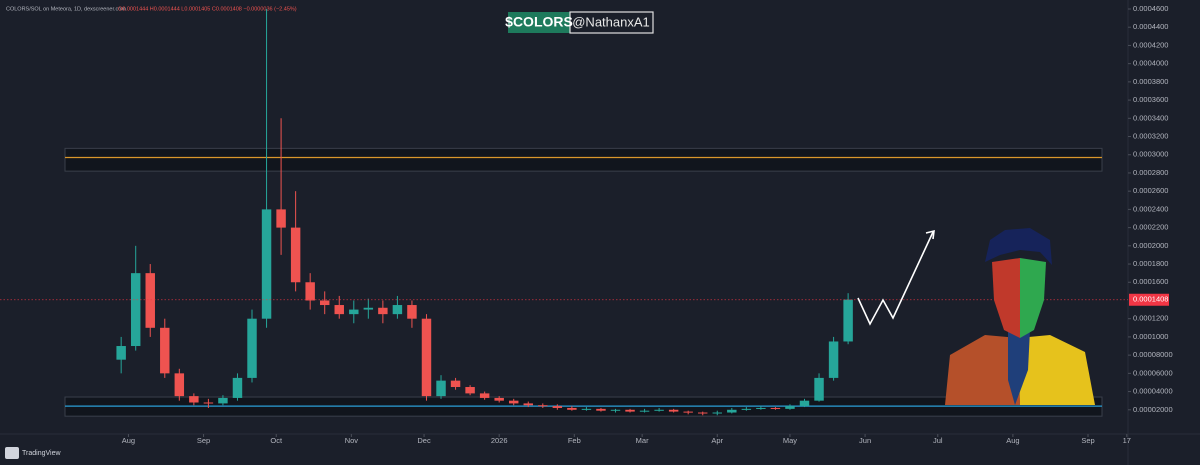 This screenshot has width=1200, height=465. Describe the element at coordinates (611, 21) in the screenshot. I see `author-text: @NathanxA1` at that location.